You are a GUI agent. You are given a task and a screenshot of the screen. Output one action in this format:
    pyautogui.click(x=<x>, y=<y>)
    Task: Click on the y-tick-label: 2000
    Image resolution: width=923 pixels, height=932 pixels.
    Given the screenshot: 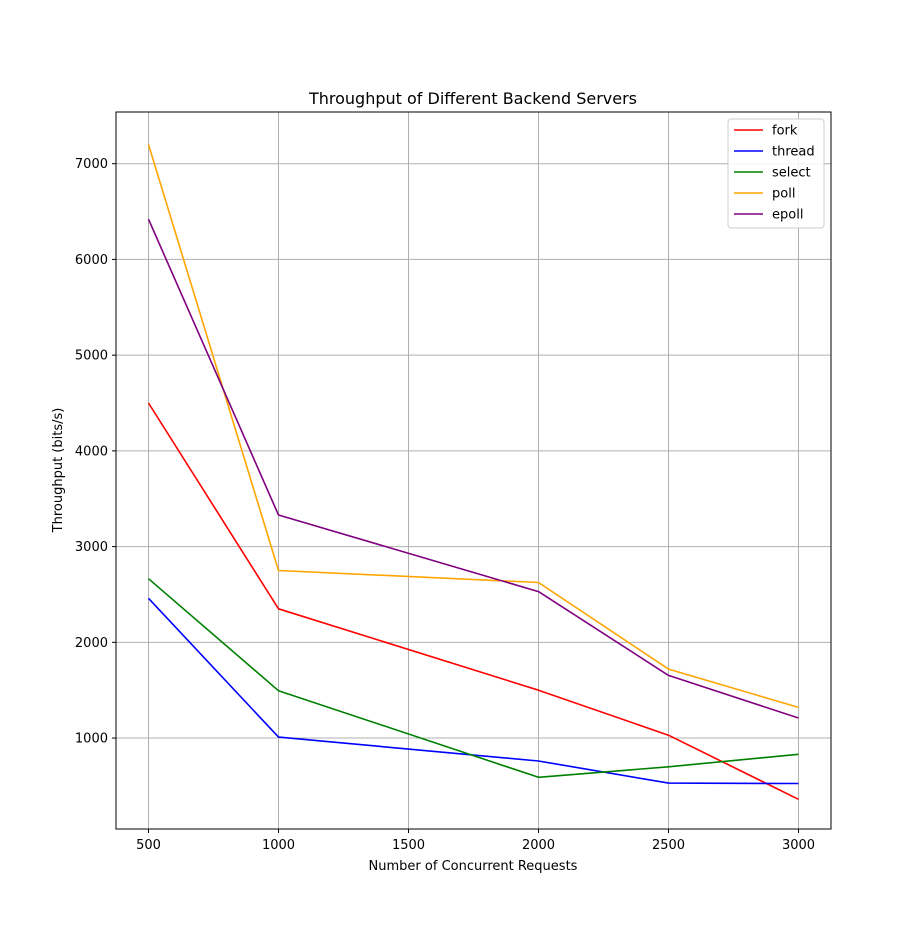 What is the action you would take?
    pyautogui.click(x=91, y=643)
    